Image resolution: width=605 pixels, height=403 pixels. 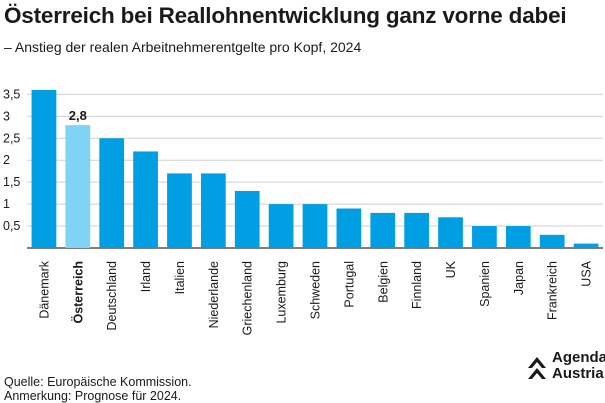 What do you see at coordinates (248, 298) in the screenshot?
I see `x-tick-label: Griechenland` at bounding box center [248, 298].